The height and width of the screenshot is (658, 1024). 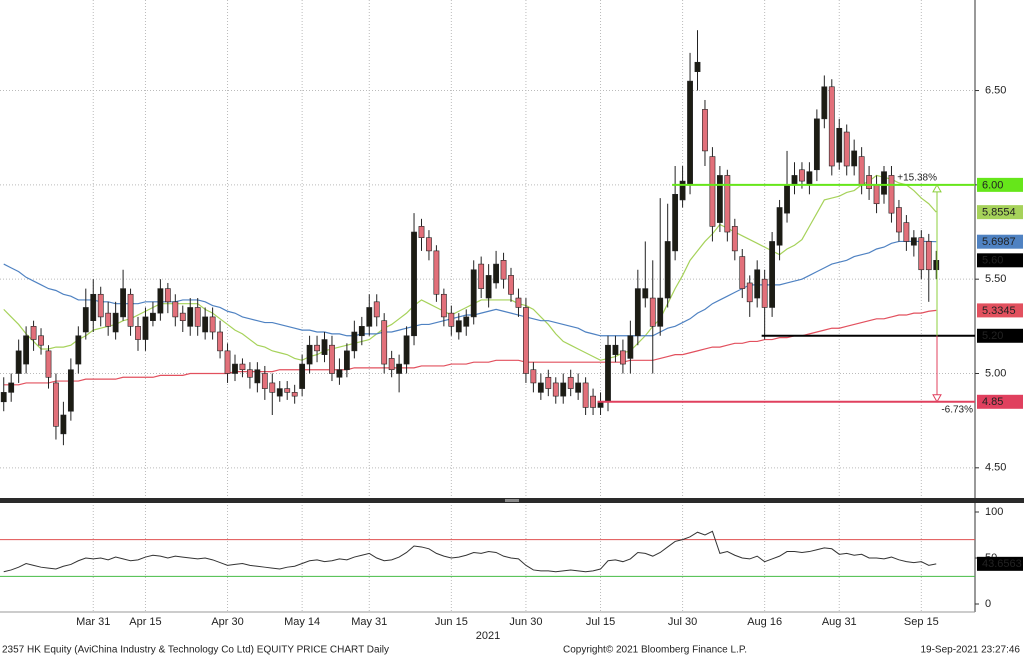 I want to click on rsi-value-label: 43.6563, so click(x=1002, y=564).